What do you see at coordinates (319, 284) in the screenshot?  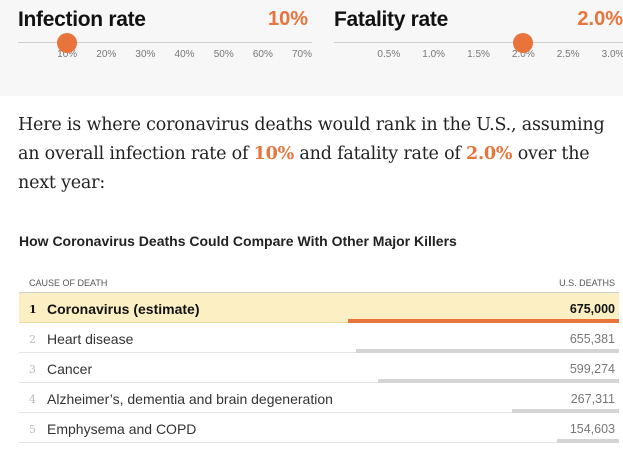 I see `table-header: CAUSE OF DEATH U.S. DEATHS` at bounding box center [319, 284].